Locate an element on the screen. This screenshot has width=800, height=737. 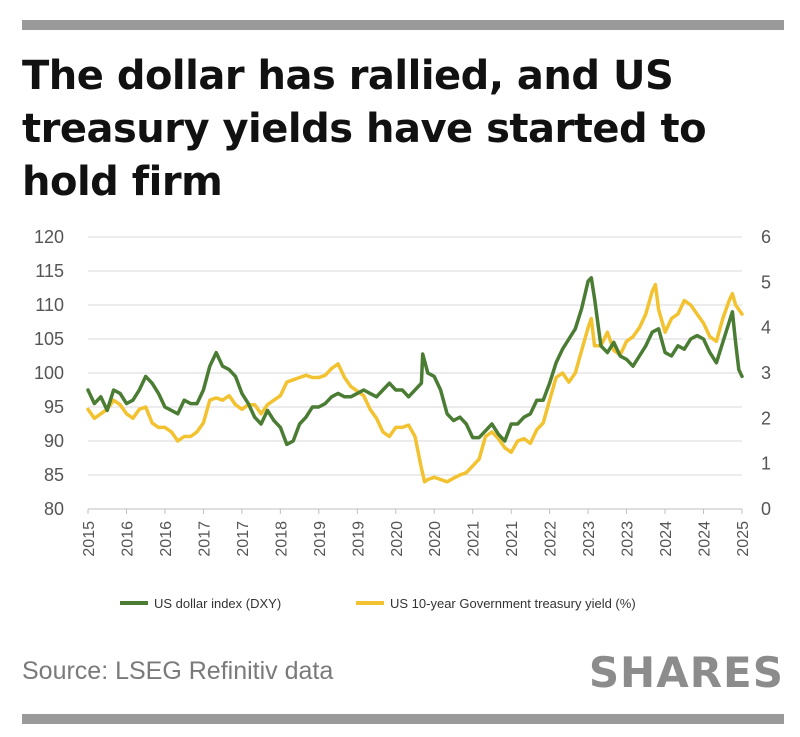
x-tick-label: 2022 is located at coordinates (551, 539).